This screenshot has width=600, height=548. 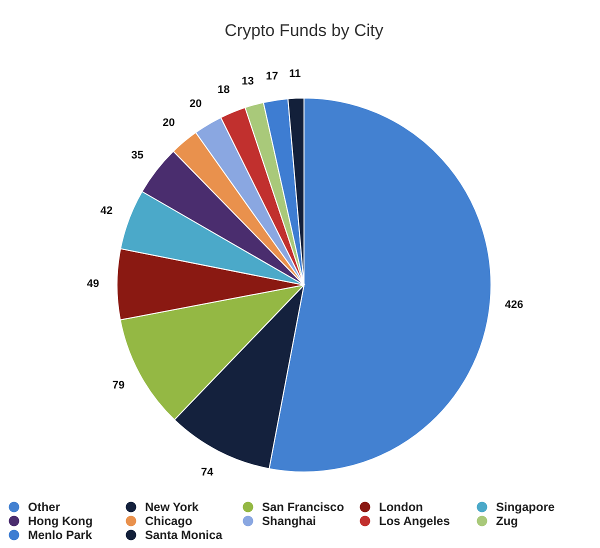 What do you see at coordinates (172, 507) in the screenshot?
I see `legend-label: New York` at bounding box center [172, 507].